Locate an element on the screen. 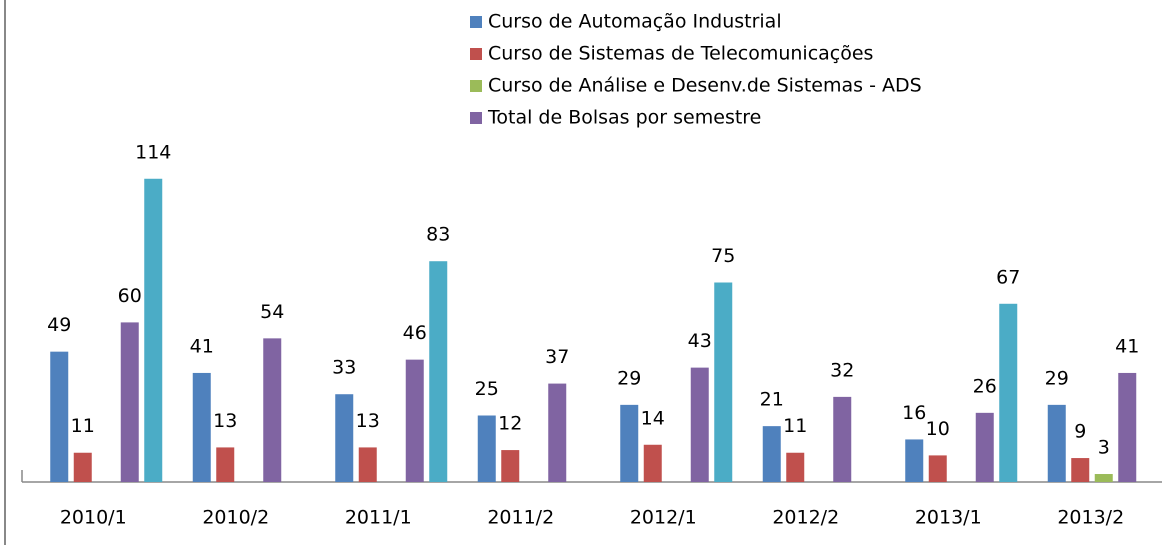 The image size is (1175, 549). x-tick-label: 2013/1 is located at coordinates (948, 518).